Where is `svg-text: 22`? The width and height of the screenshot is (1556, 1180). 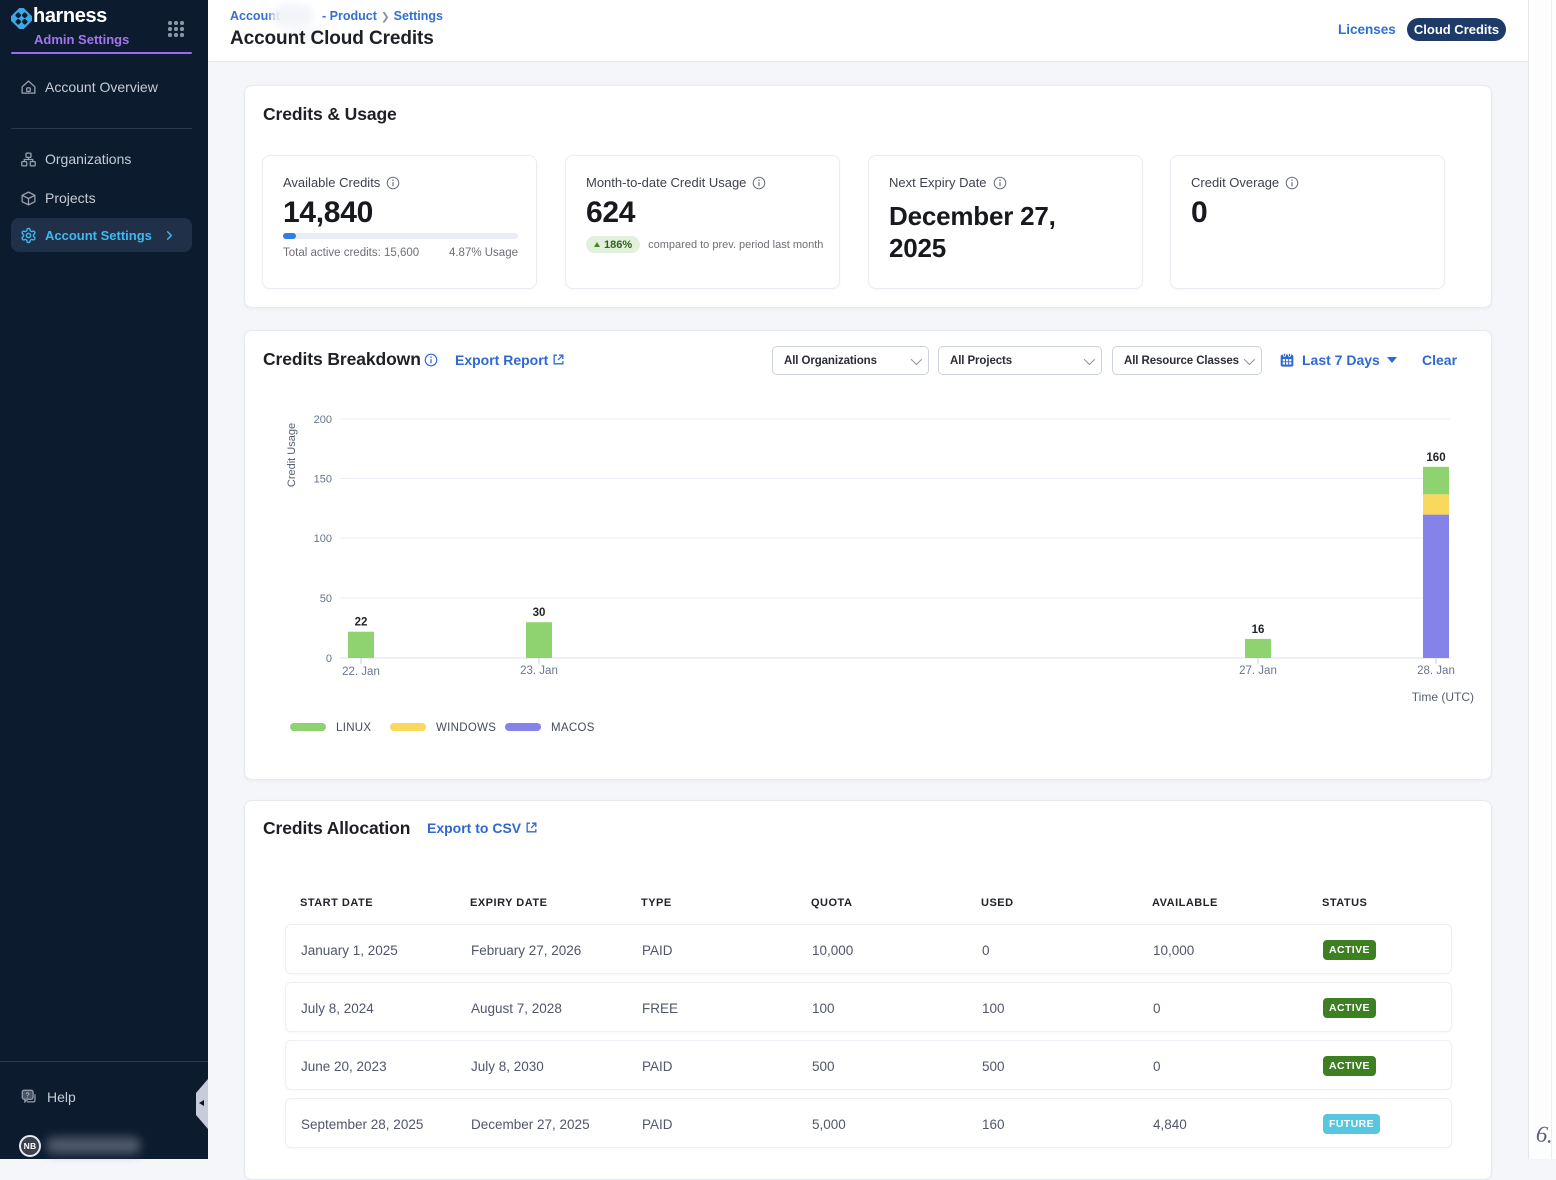 svg-text: 22 is located at coordinates (361, 623).